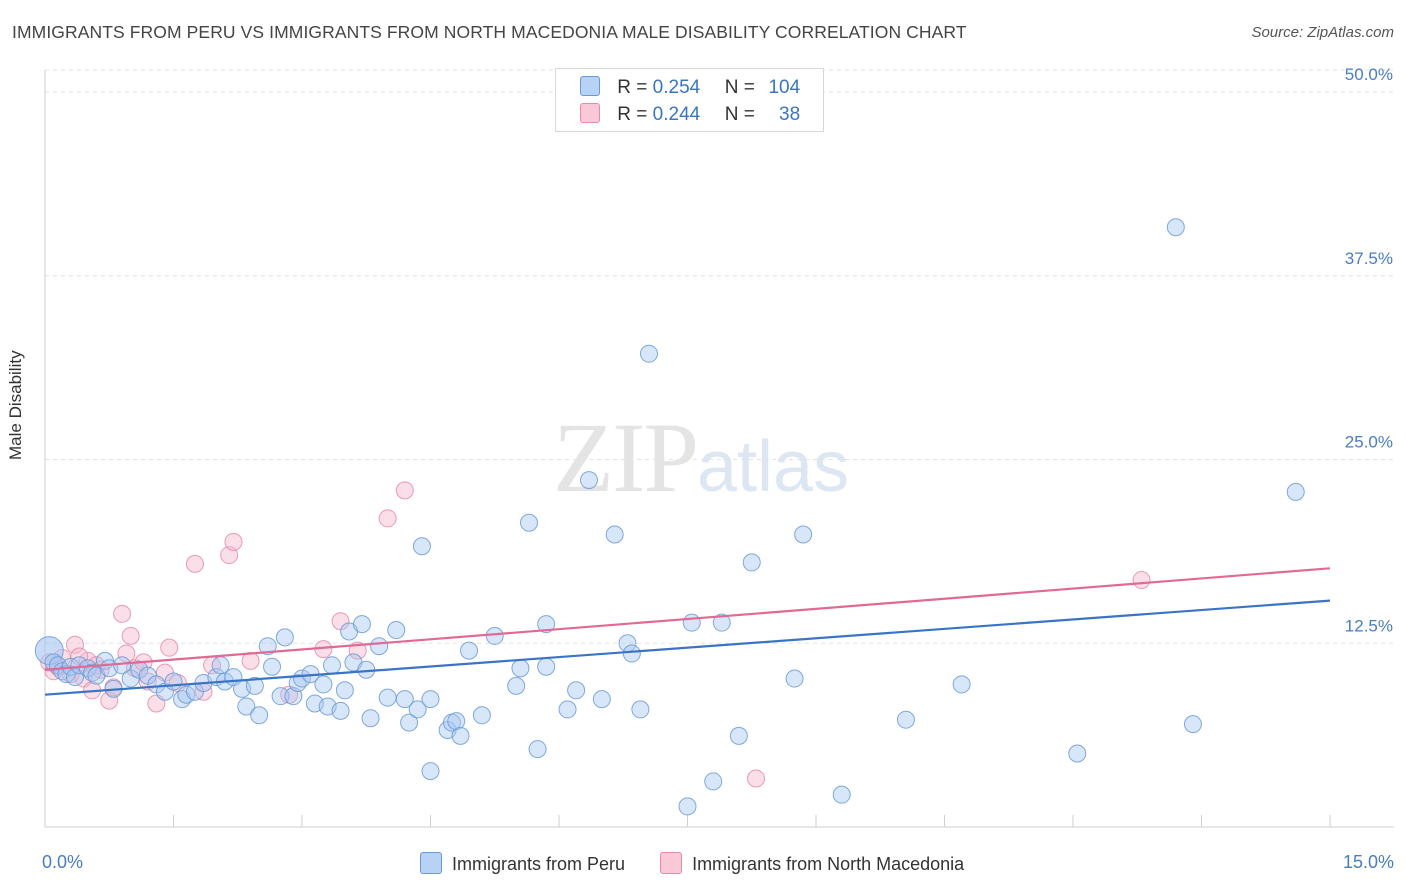  What do you see at coordinates (1369, 350) in the screenshot?
I see `tick-label-layer: 12.5% 25.0% 37.5% 50.0%` at bounding box center [1369, 350].